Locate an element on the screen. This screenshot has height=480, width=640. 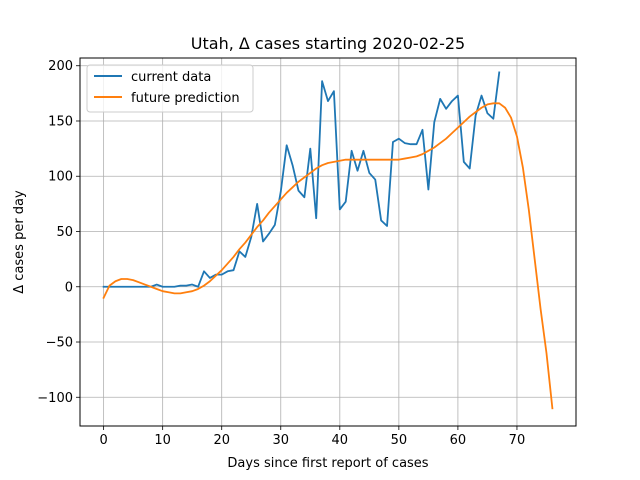
x-axis-label: Days since first report of cases is located at coordinates (327, 463).